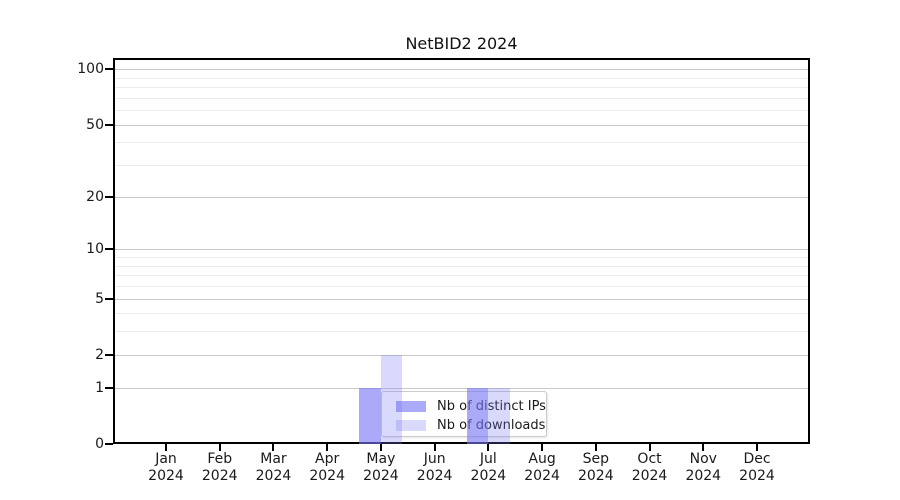  Describe the element at coordinates (757, 467) in the screenshot. I see `x-tick-label-dec: Dec 2024` at that location.